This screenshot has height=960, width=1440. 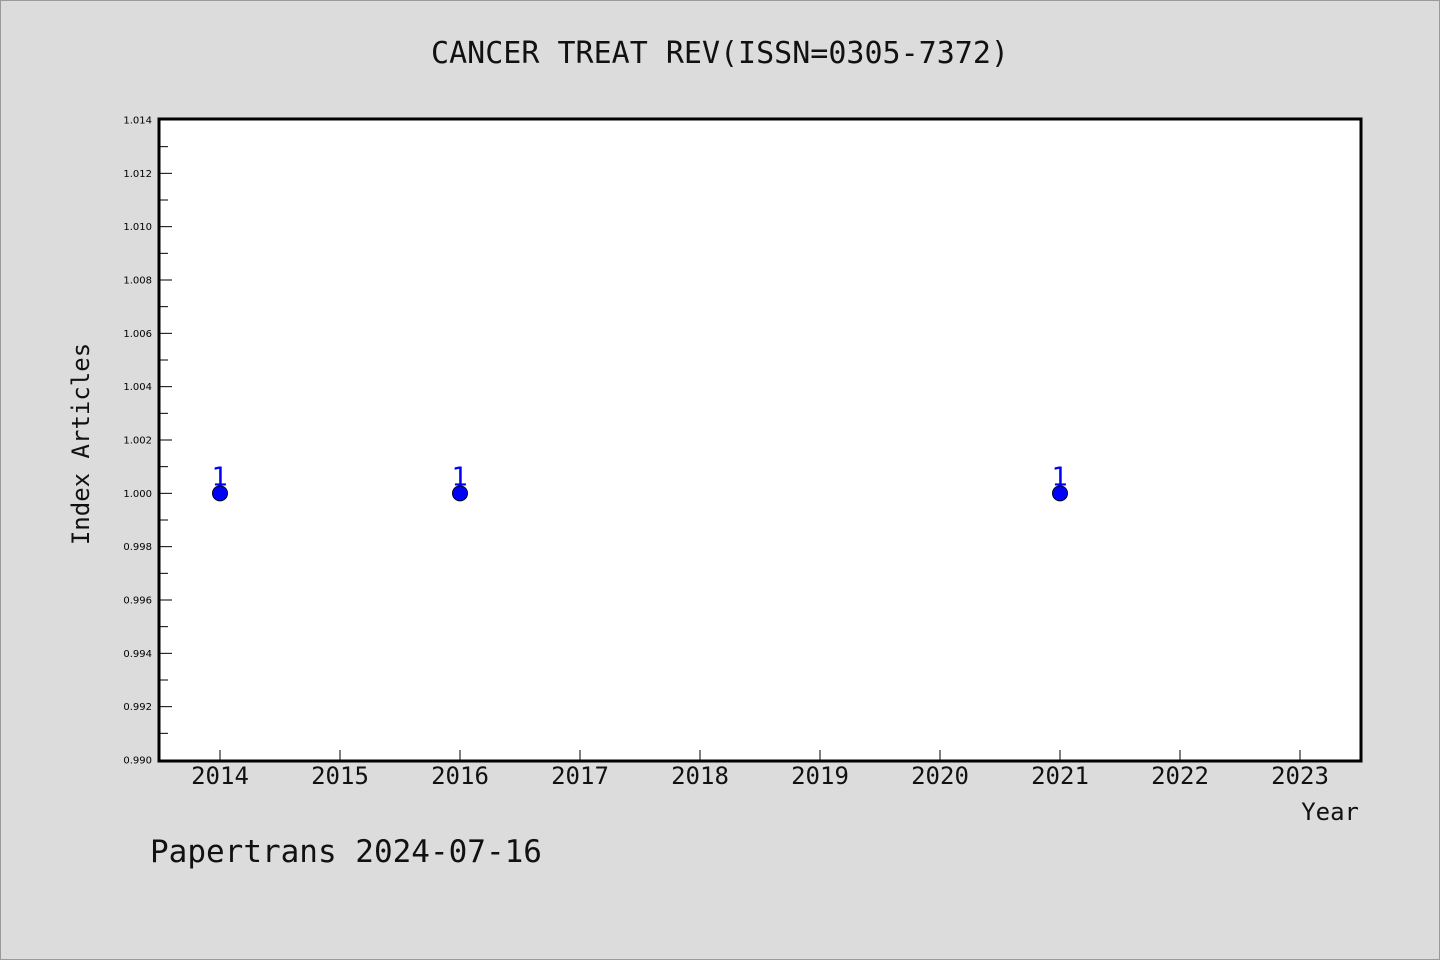 I want to click on x-tick-label: 2017, so click(x=580, y=776).